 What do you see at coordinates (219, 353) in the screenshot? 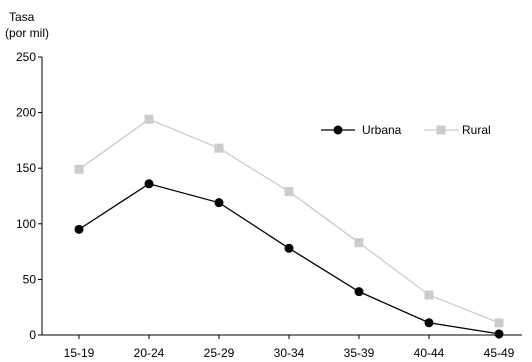
I see `x-tick-label-25-29: 25-29` at bounding box center [219, 353].